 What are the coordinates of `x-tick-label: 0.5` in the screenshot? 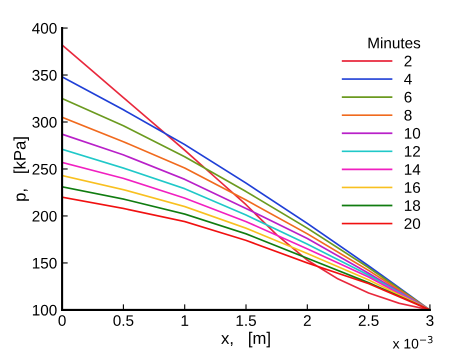 It's located at (123, 320).